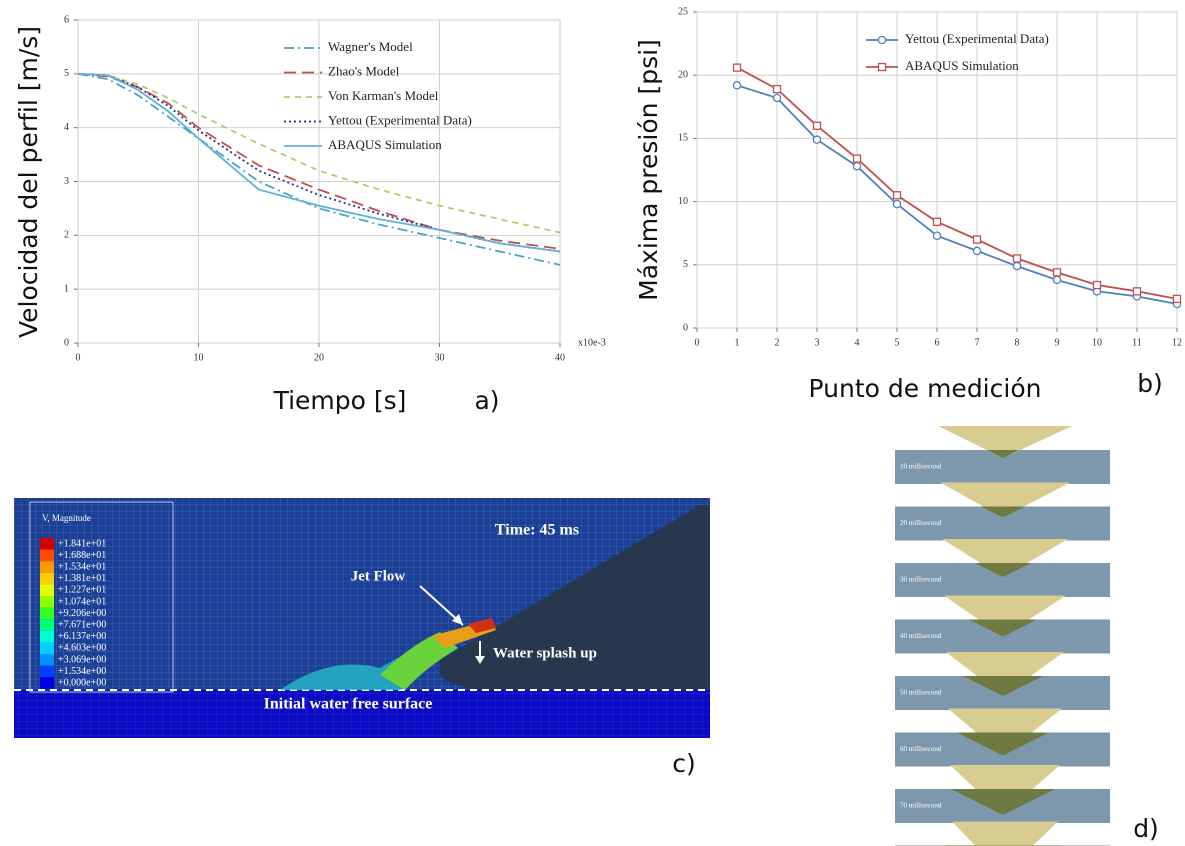 This screenshot has width=1185, height=846. I want to click on jet-arrow-head, so click(457, 619).